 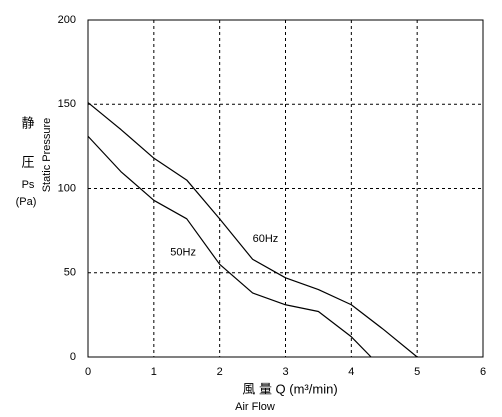 What do you see at coordinates (88, 372) in the screenshot?
I see `x-tick-label: 0` at bounding box center [88, 372].